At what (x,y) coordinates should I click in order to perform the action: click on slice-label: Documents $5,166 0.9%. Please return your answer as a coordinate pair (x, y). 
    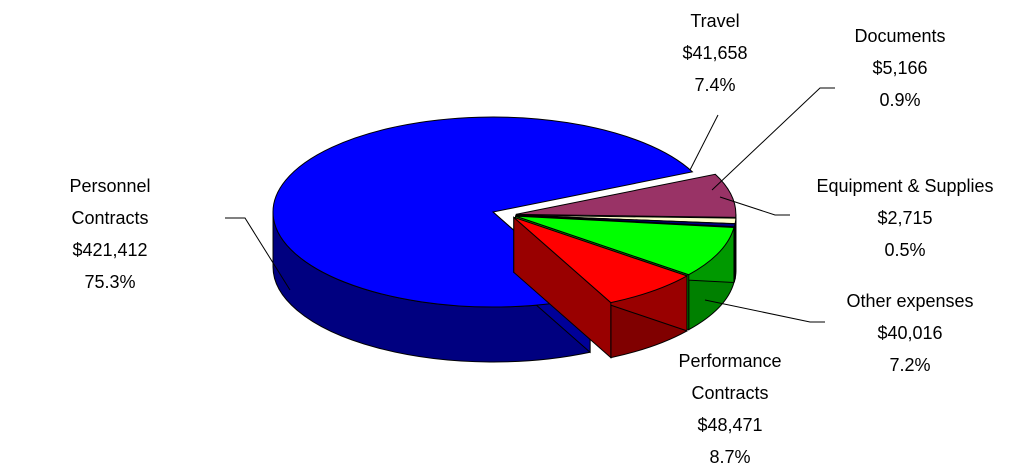
    Looking at the image, I should click on (900, 68).